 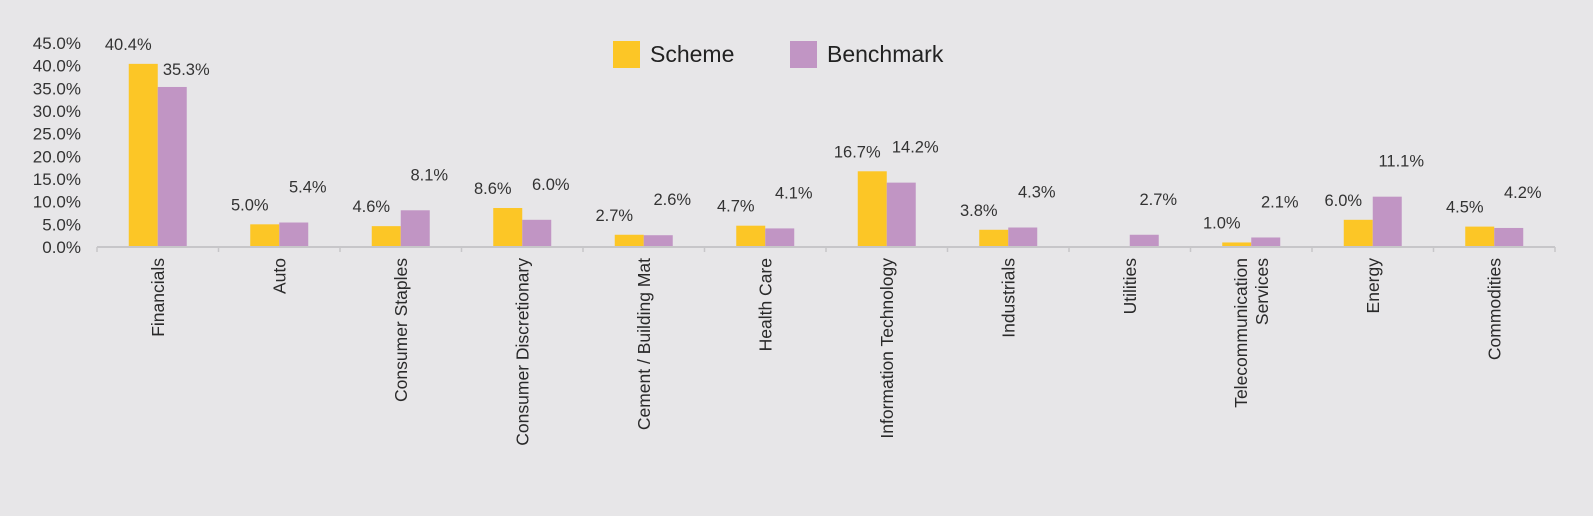 I want to click on benchmark-legend-swatch, so click(x=803, y=54).